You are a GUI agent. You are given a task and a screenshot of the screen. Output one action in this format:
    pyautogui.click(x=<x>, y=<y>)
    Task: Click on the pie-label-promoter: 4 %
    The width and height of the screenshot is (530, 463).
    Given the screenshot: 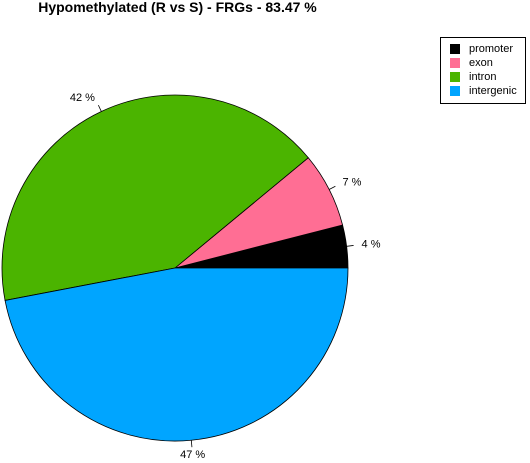 What is the action you would take?
    pyautogui.click(x=371, y=244)
    